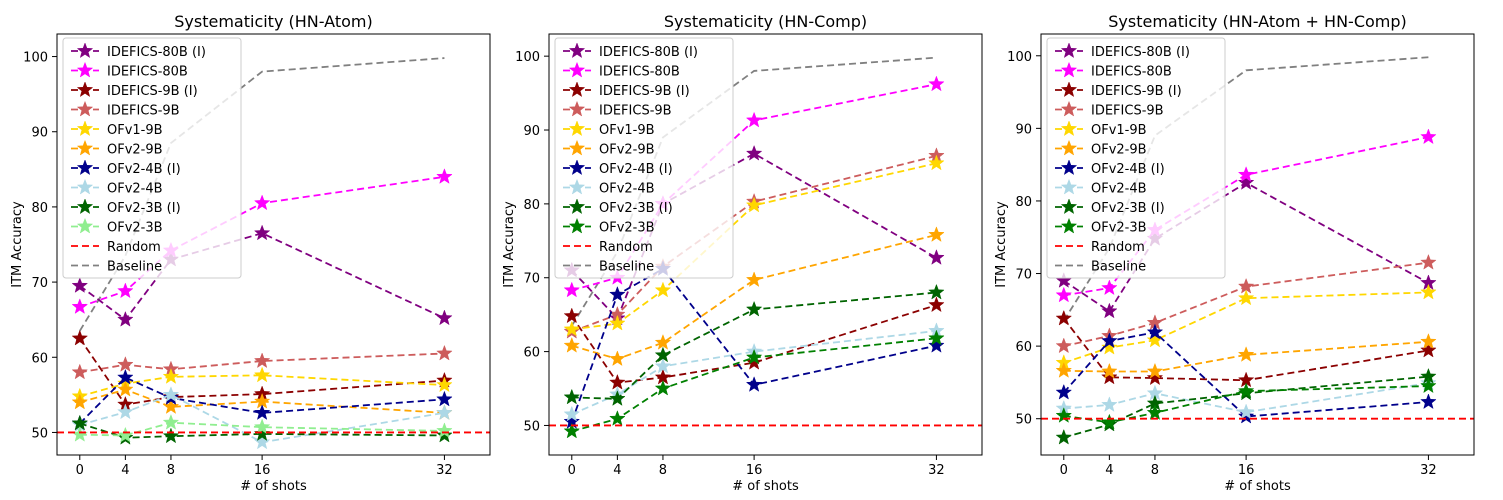 This screenshot has height=500, width=1503. Describe the element at coordinates (144, 208) in the screenshot. I see `legend-label: OFv2-3B (I)` at that location.